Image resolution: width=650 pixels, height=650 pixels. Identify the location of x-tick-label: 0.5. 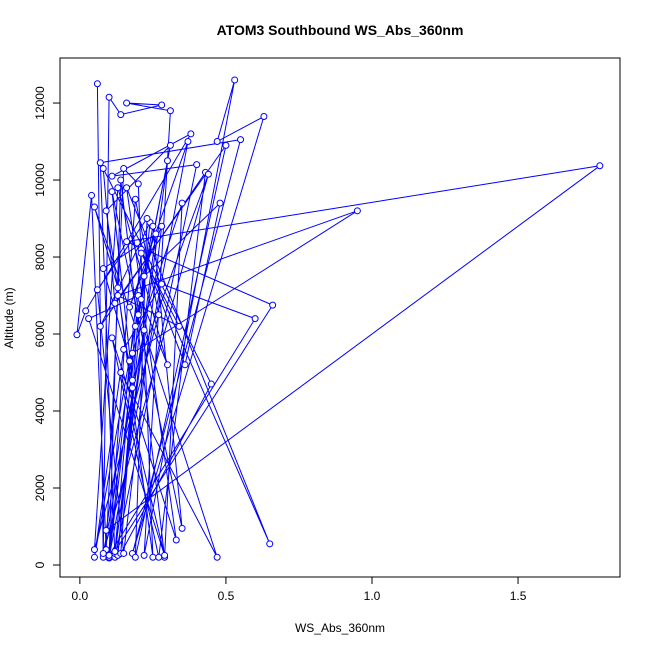
(226, 596).